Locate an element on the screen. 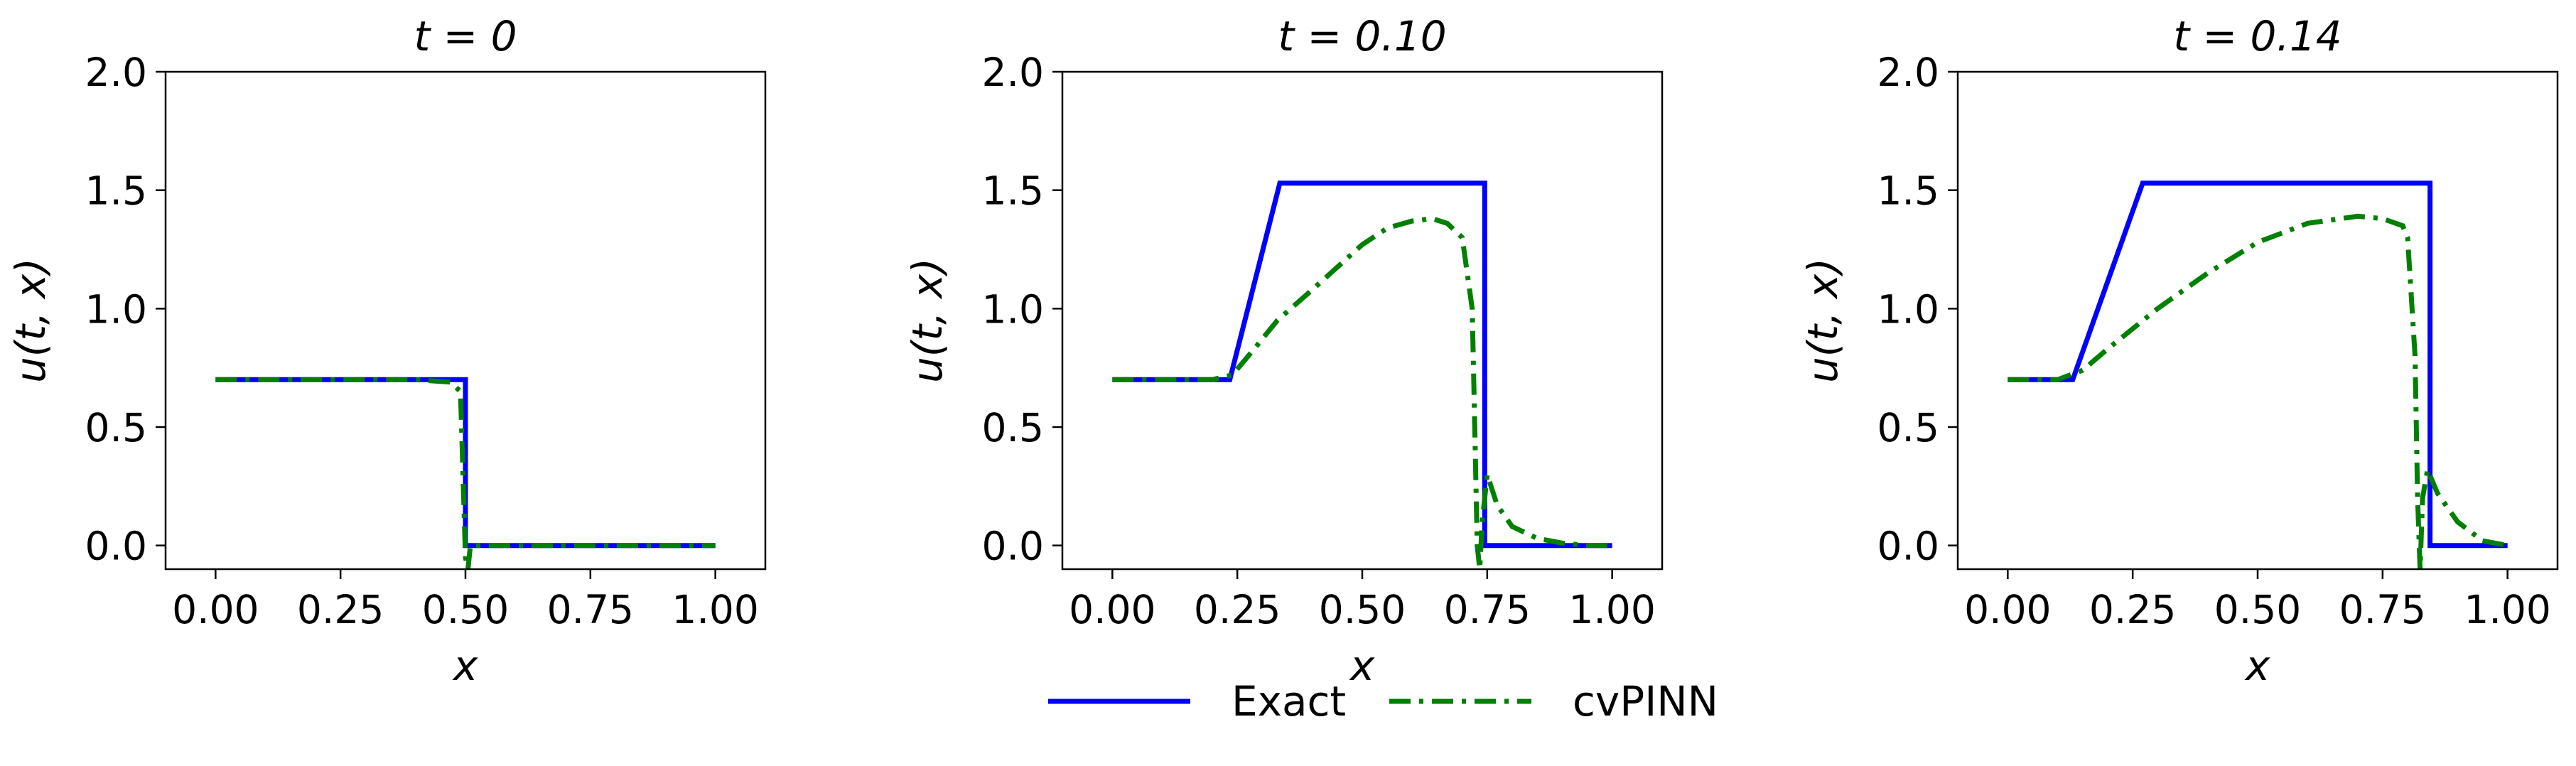 The width and height of the screenshot is (2576, 766). chart-title: t = 0 is located at coordinates (466, 36).